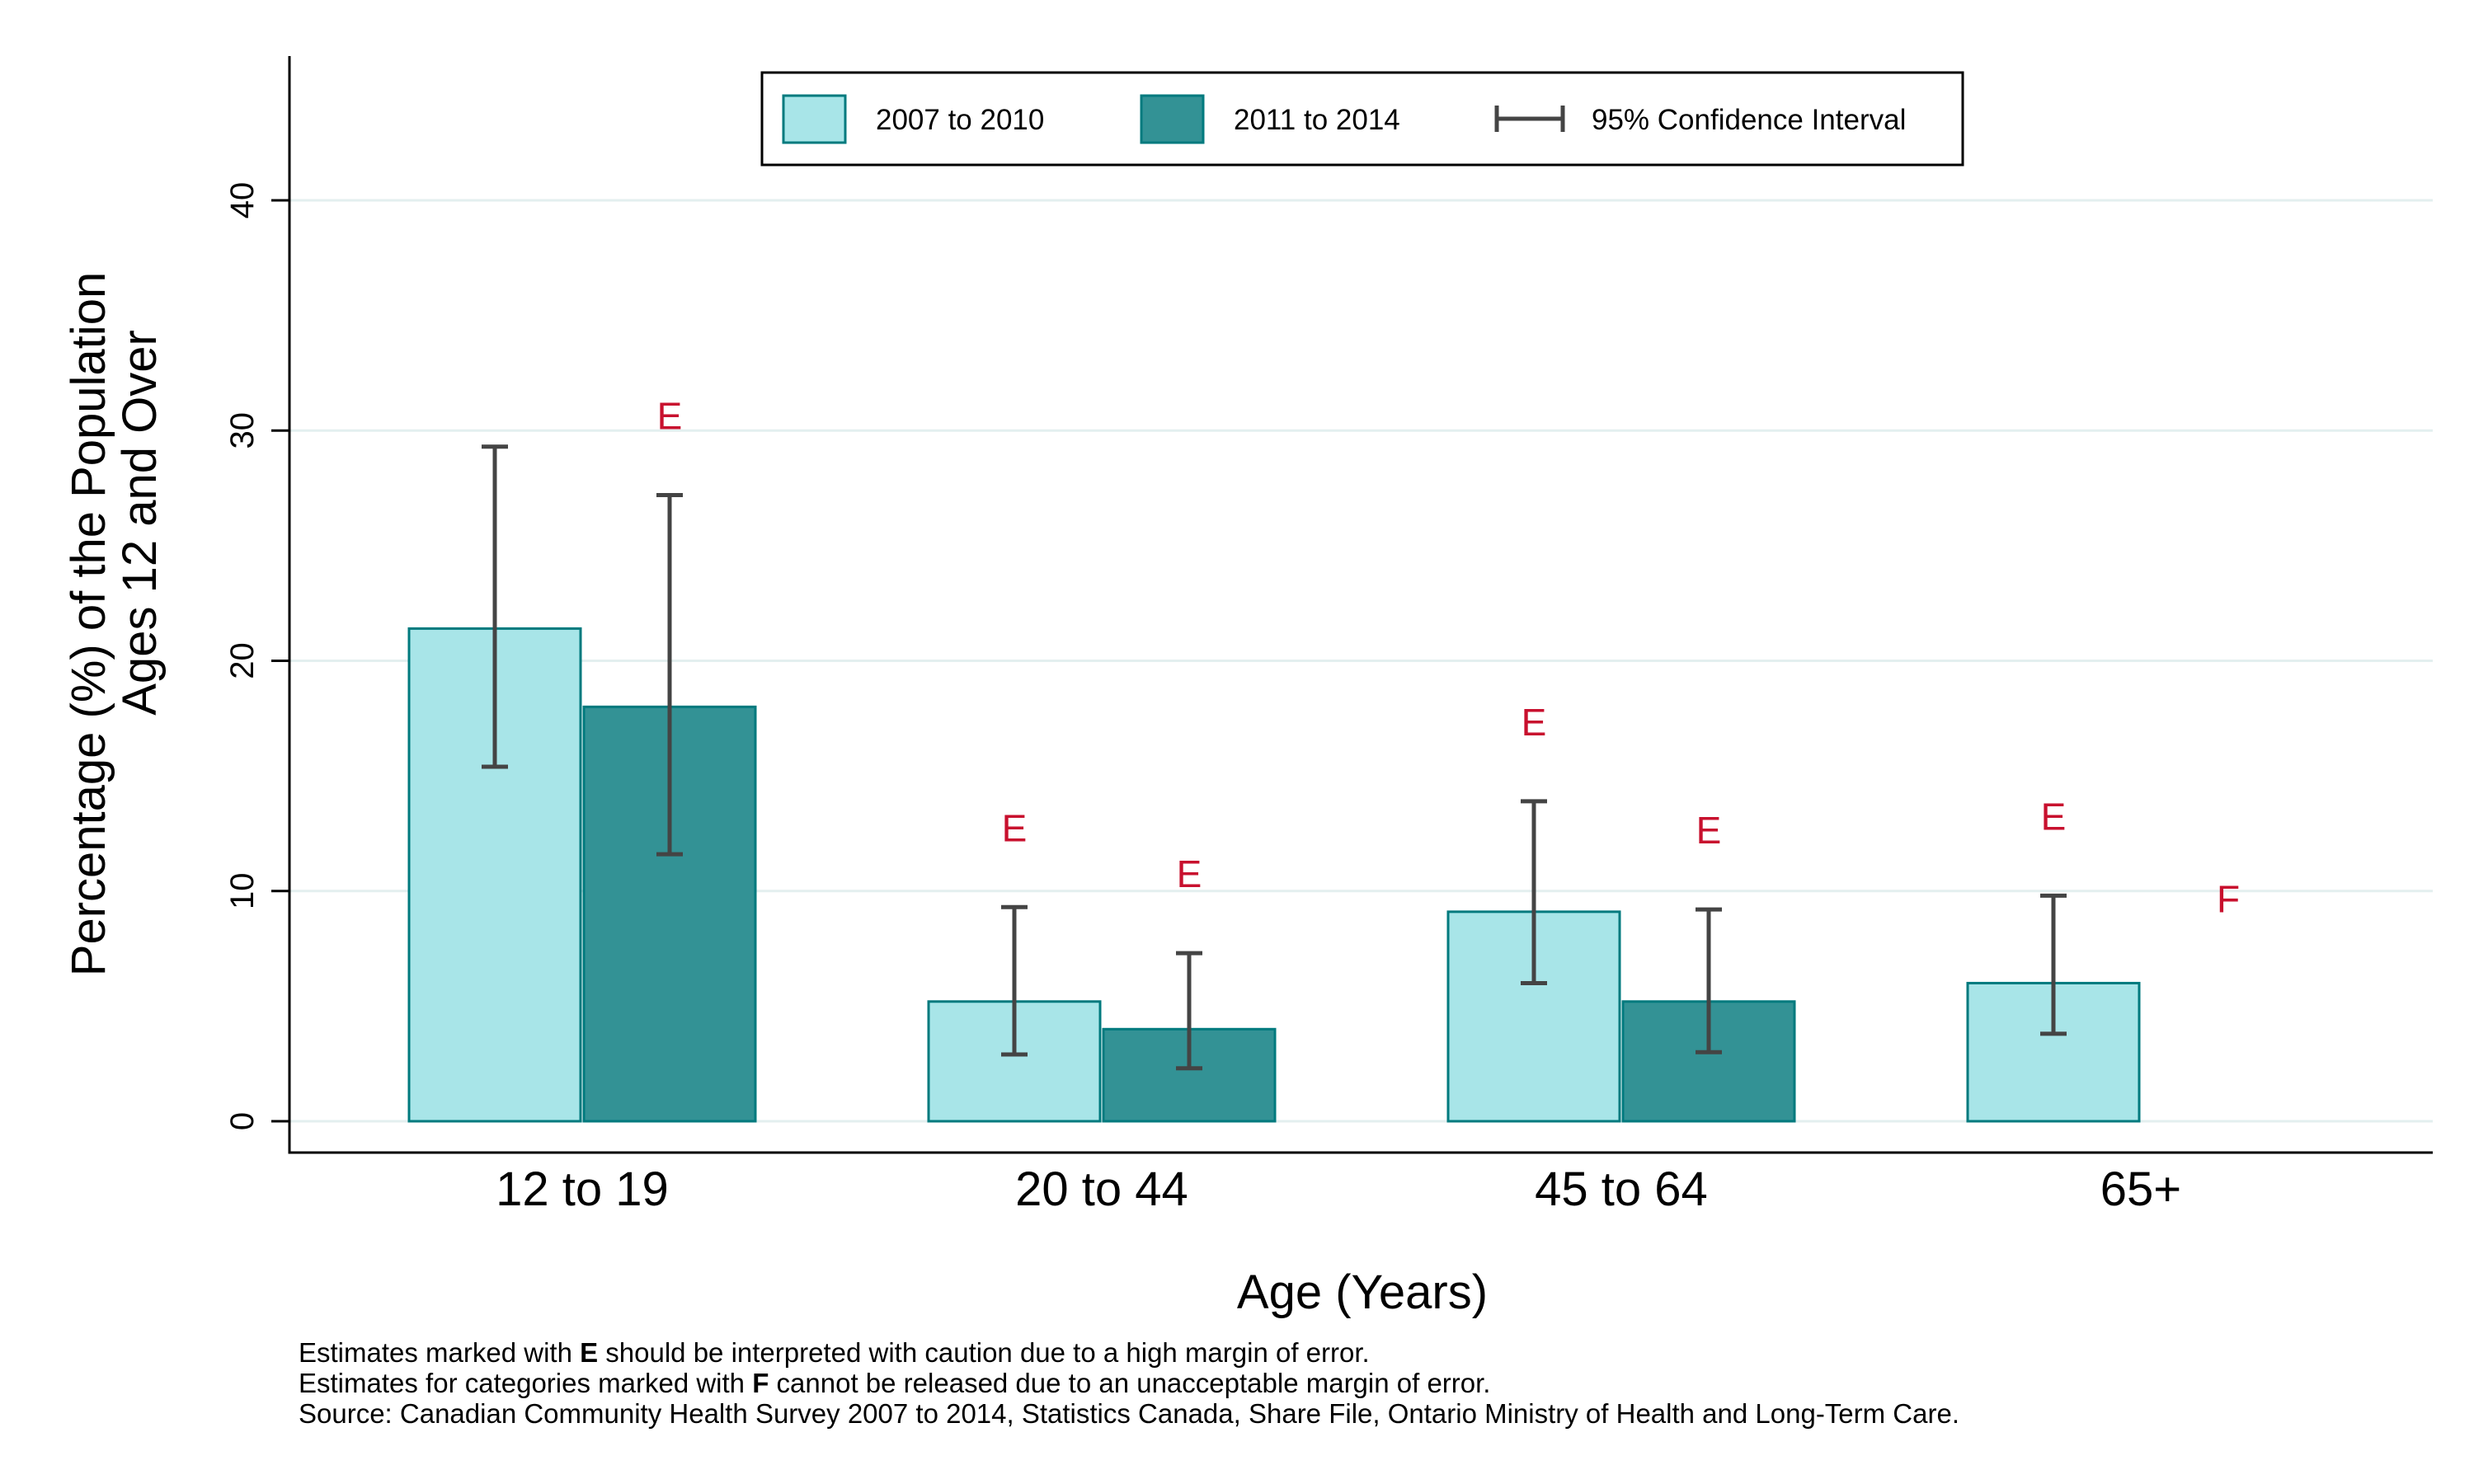 This screenshot has width=2474, height=1484. I want to click on x-tick-label-45-to-64: 45 to 64, so click(1621, 1189).